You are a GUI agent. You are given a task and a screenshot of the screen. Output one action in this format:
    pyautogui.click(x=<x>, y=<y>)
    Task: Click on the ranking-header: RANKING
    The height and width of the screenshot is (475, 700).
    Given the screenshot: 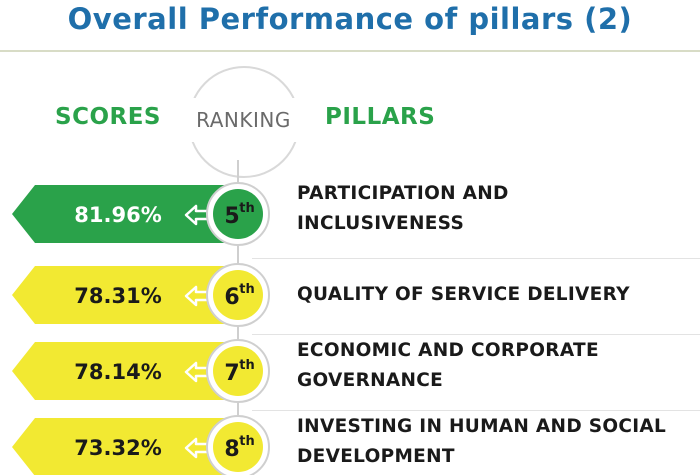 What is the action you would take?
    pyautogui.click(x=243, y=120)
    